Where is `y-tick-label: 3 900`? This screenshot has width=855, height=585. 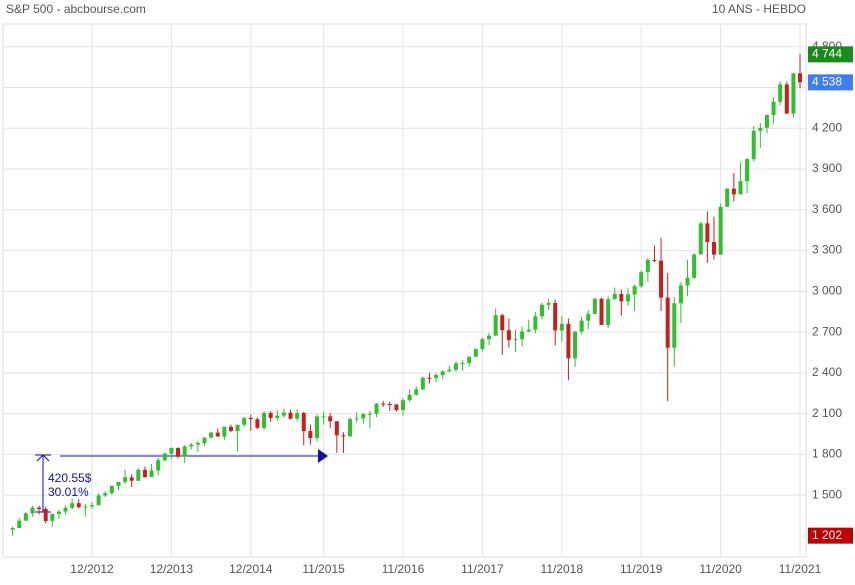 y-tick-label: 3 900 is located at coordinates (827, 168).